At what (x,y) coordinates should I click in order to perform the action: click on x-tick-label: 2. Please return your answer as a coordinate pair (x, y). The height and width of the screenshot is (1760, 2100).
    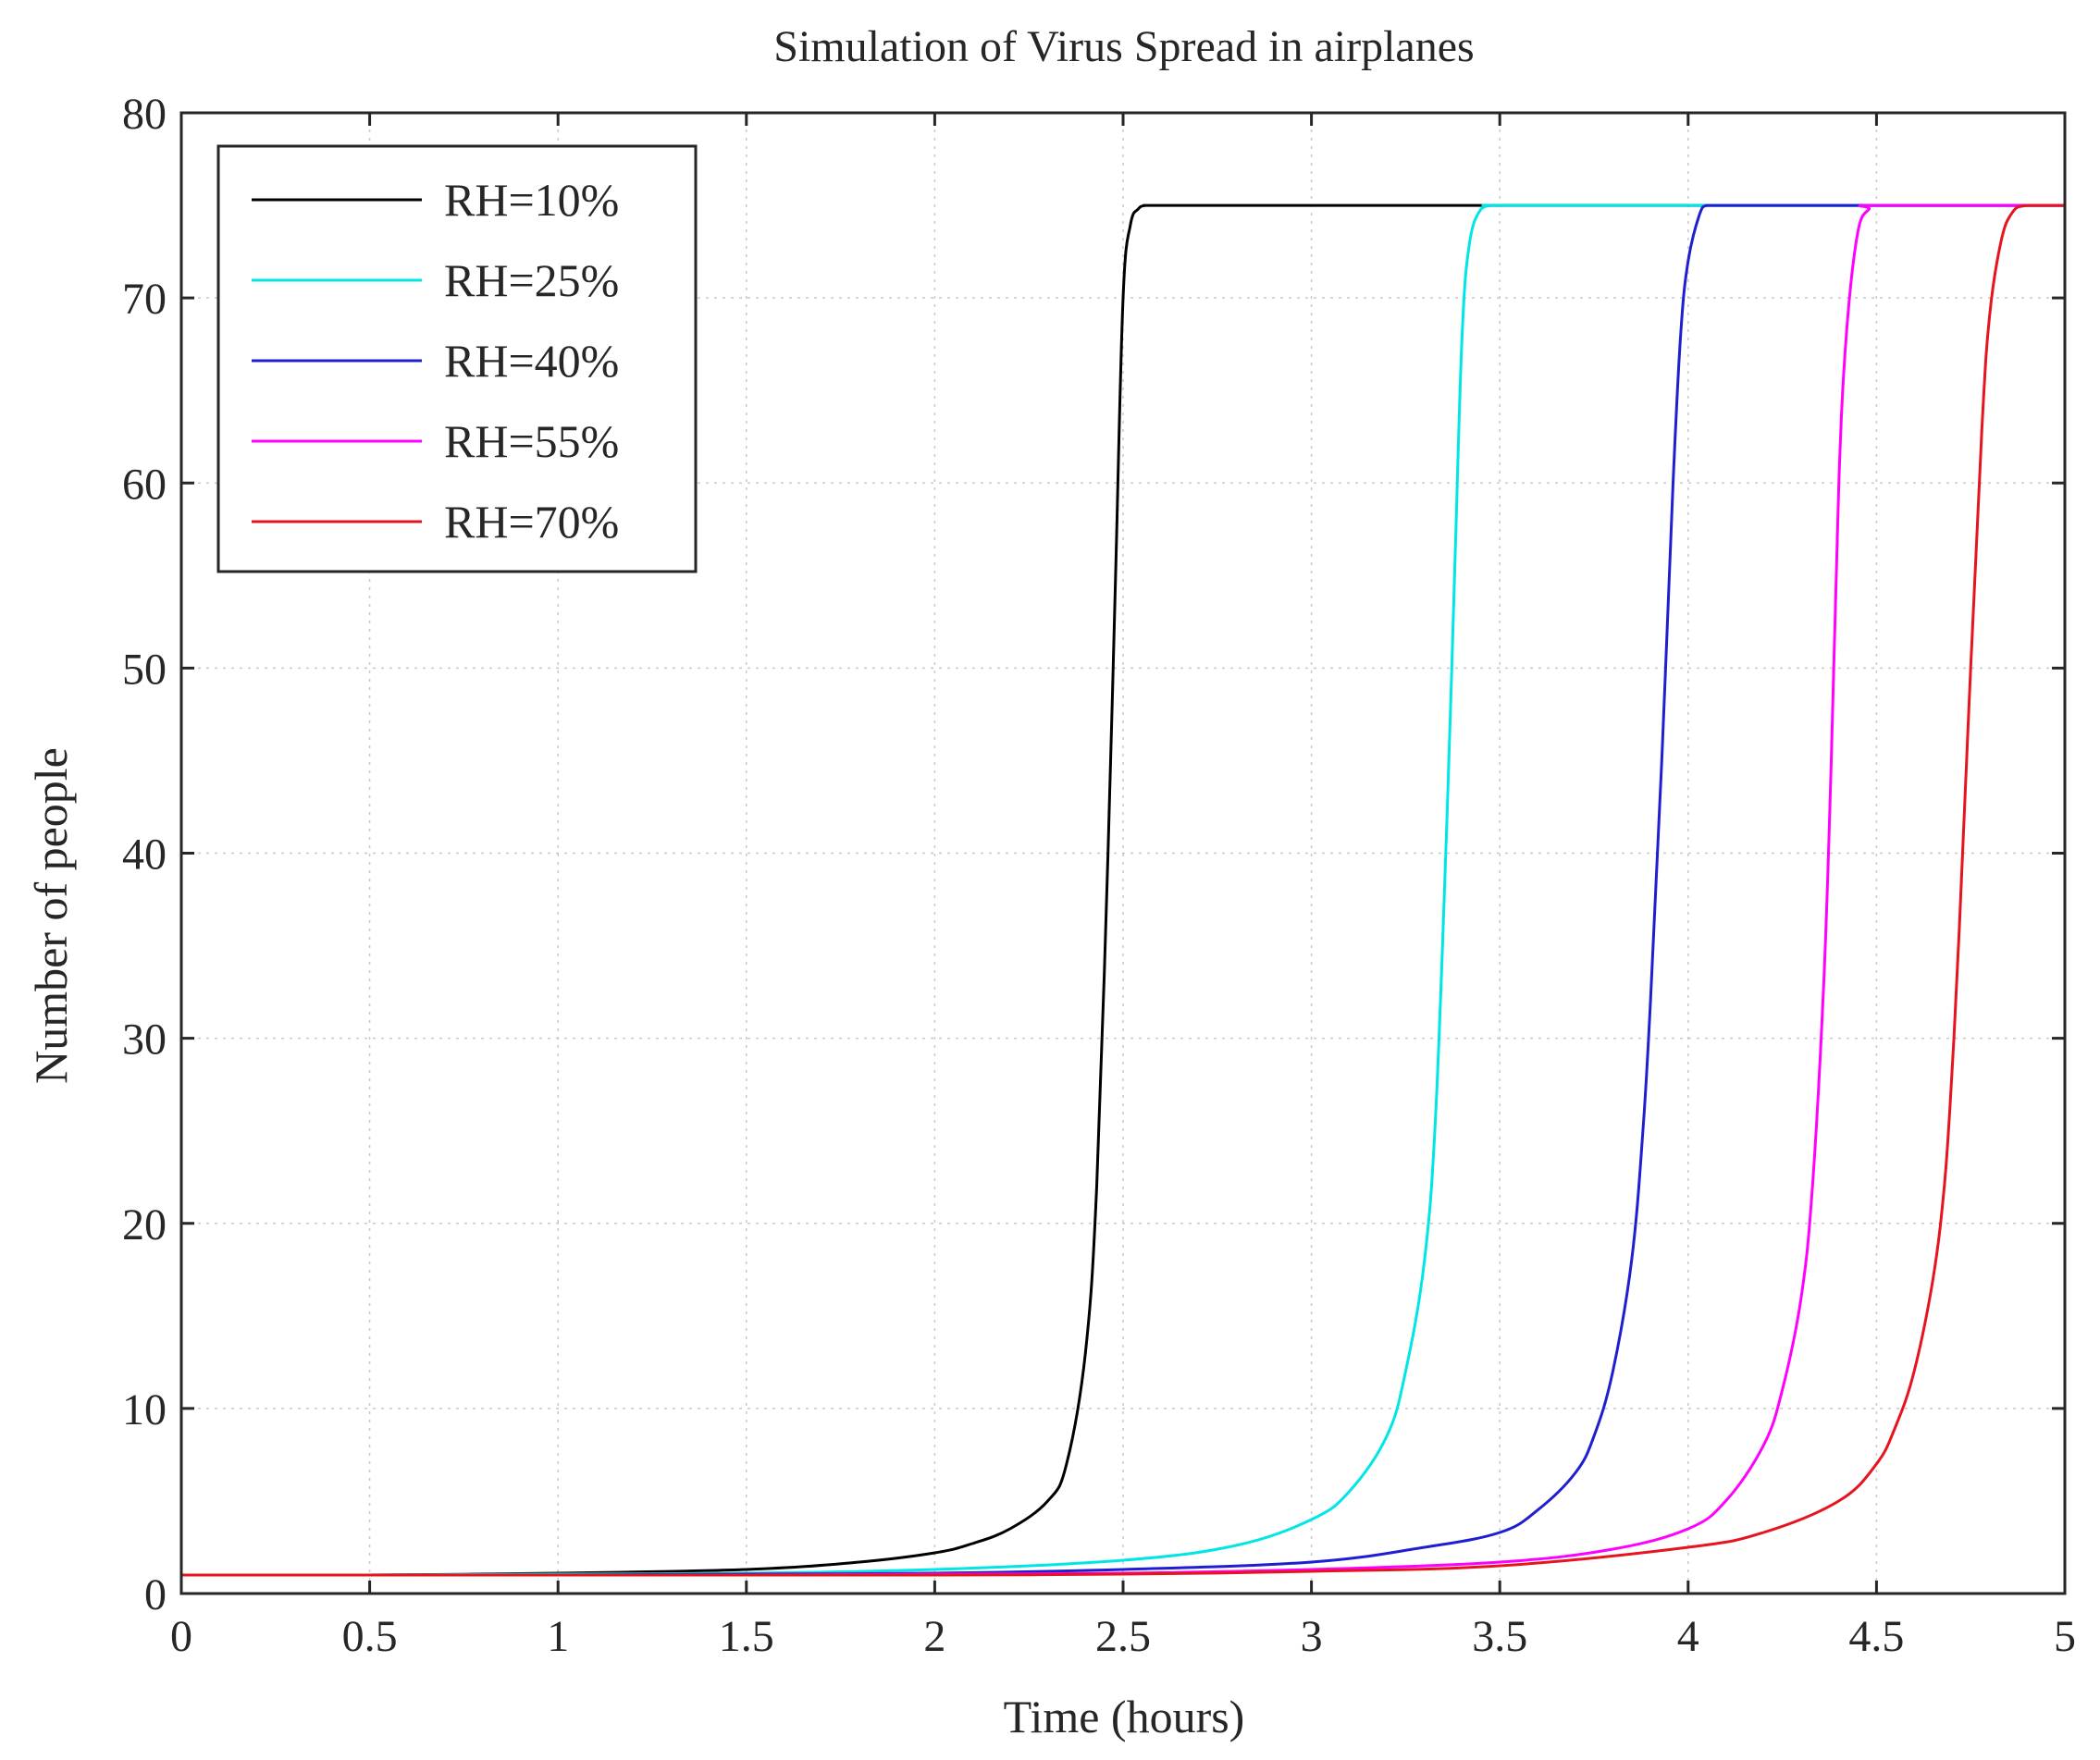
    Looking at the image, I should click on (934, 1636).